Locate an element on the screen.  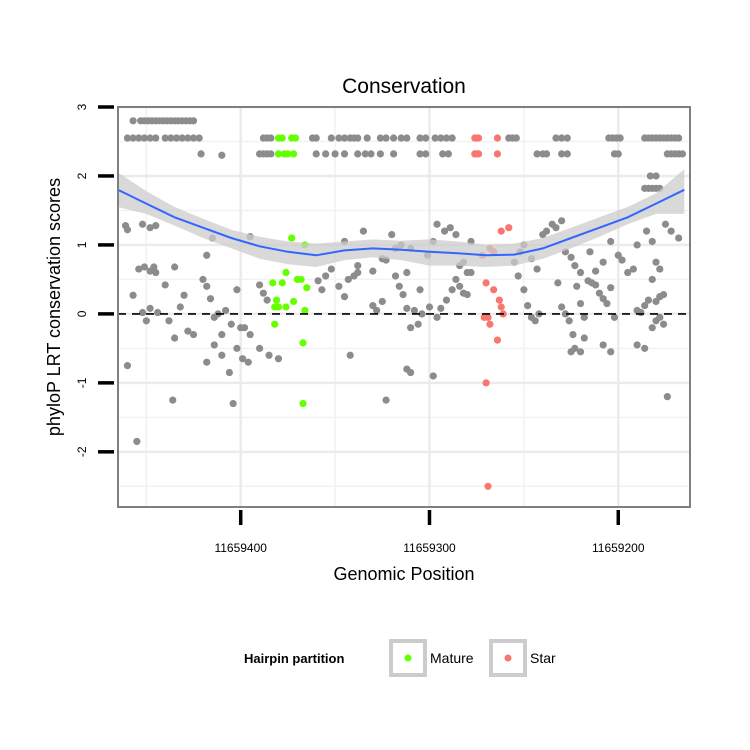
x-tick-label: 11659400 is located at coordinates (240, 548).